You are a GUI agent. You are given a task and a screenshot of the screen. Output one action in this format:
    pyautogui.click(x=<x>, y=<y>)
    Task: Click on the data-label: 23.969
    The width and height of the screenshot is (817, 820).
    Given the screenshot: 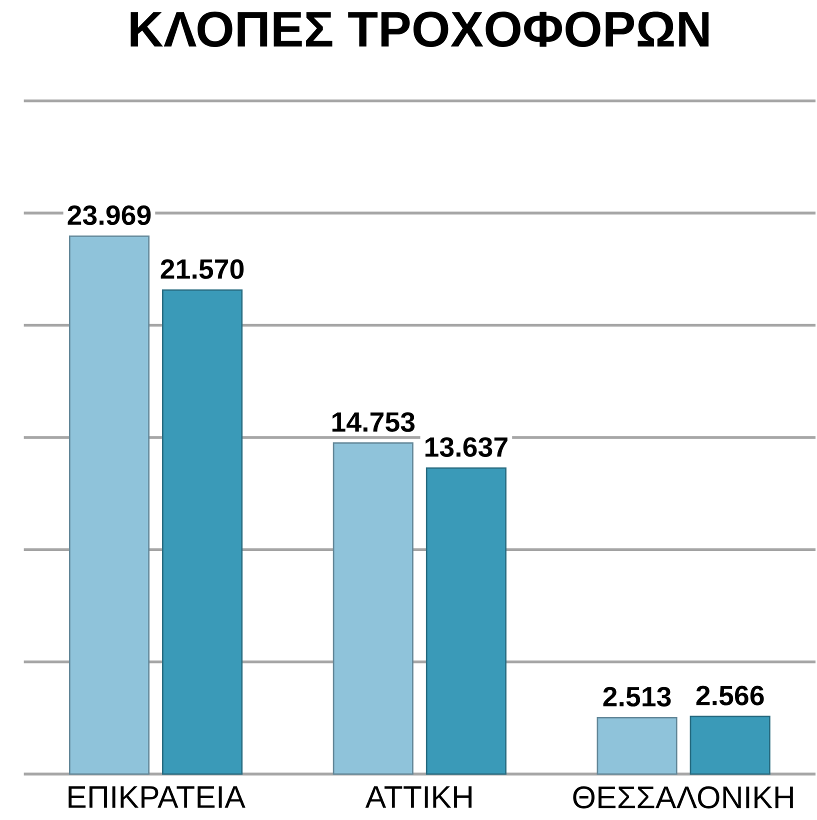 What is the action you would take?
    pyautogui.click(x=109, y=215)
    